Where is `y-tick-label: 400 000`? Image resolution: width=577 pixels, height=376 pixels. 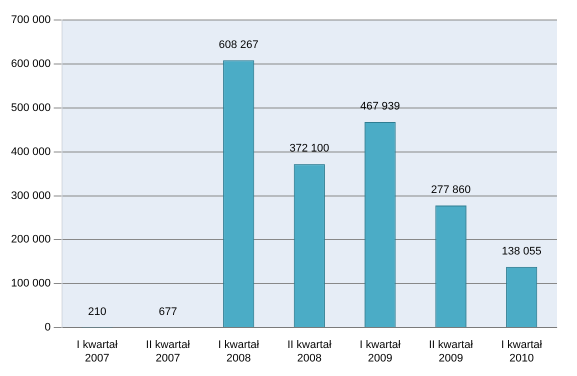 y-tick-label: 400 000 is located at coordinates (30, 152).